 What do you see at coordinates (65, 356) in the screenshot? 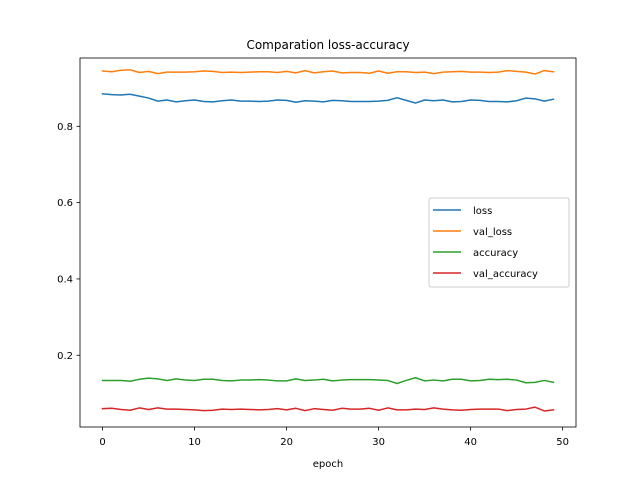
I see `y-tick-label: 0.2` at bounding box center [65, 356].